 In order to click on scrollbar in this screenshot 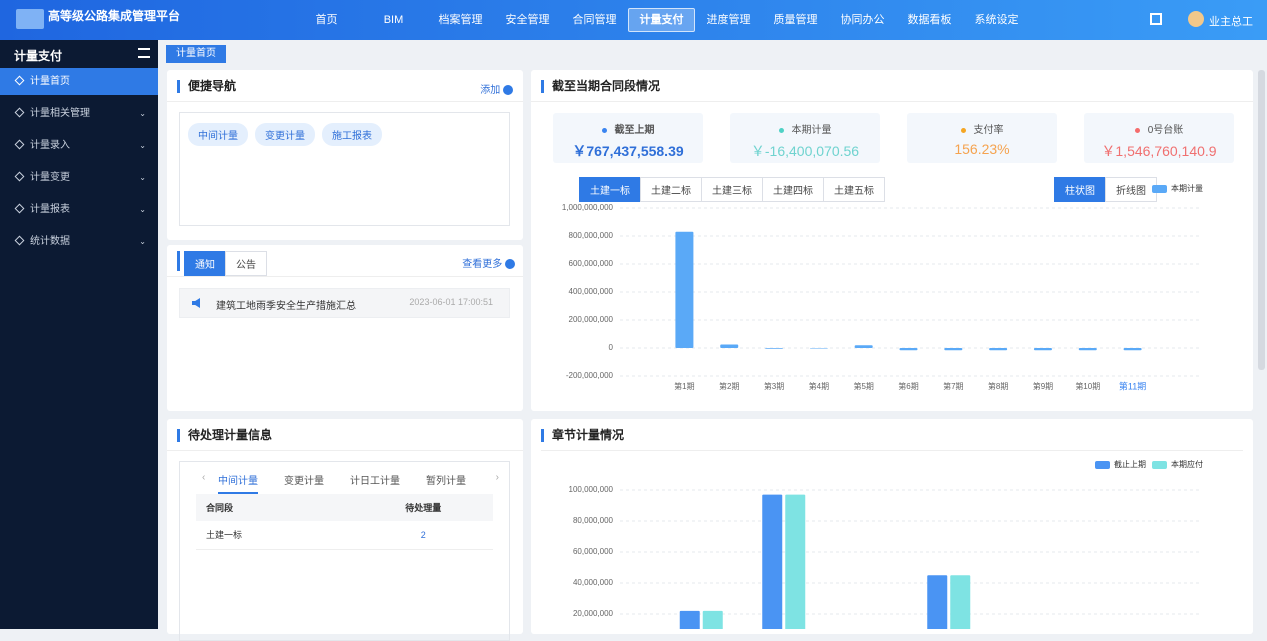, I will do `click(1261, 220)`.